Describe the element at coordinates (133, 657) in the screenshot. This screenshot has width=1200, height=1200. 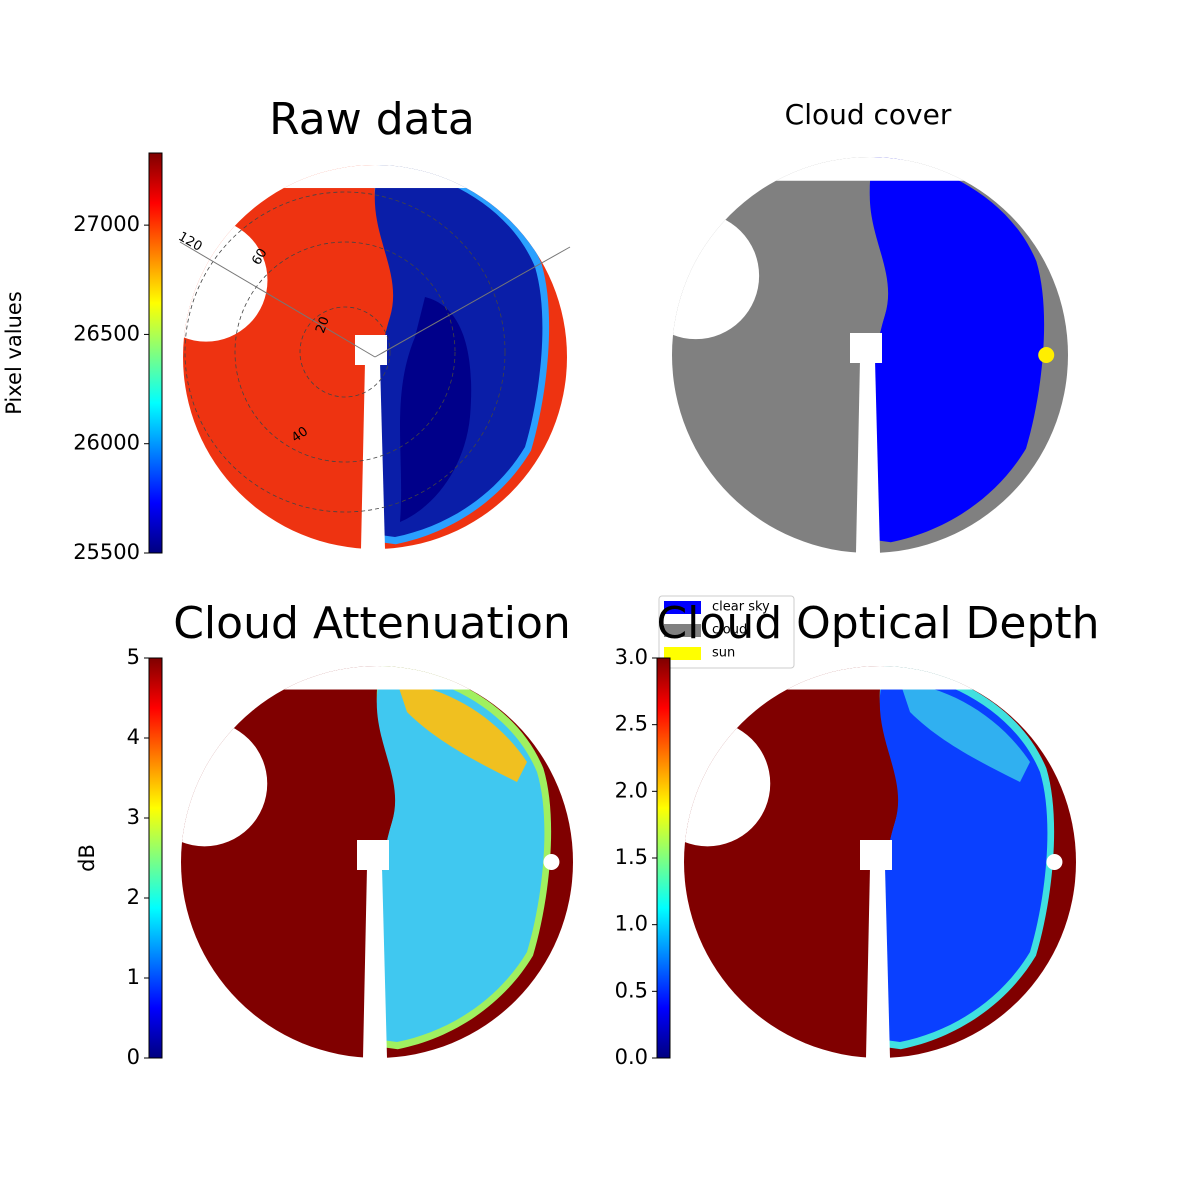
I see `colorbar-tick-label: 5` at that location.